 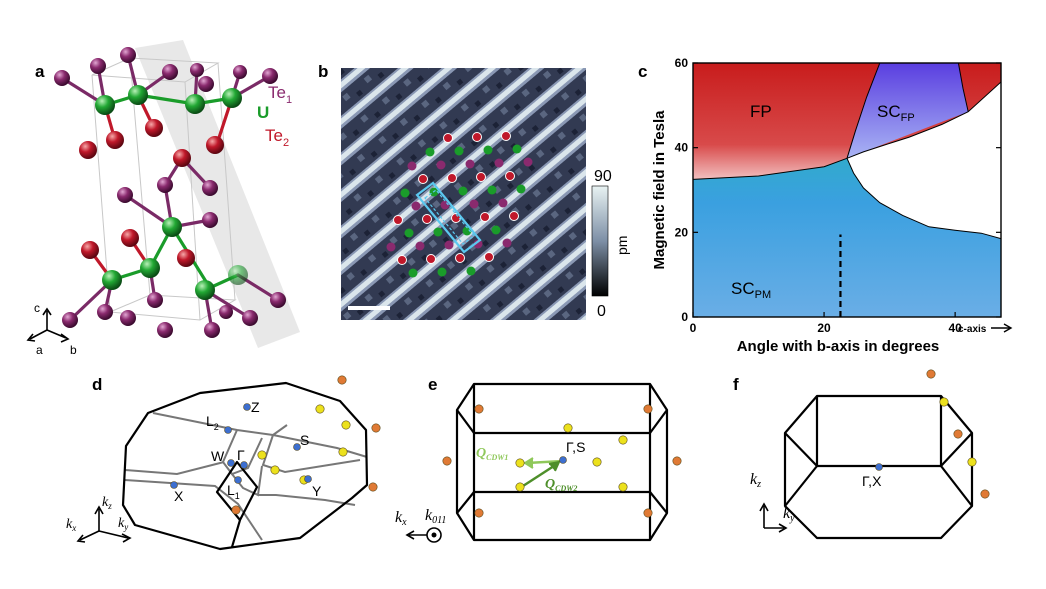 What do you see at coordinates (435, 516) in the screenshot?
I see `axis-k011-e: k011` at bounding box center [435, 516].